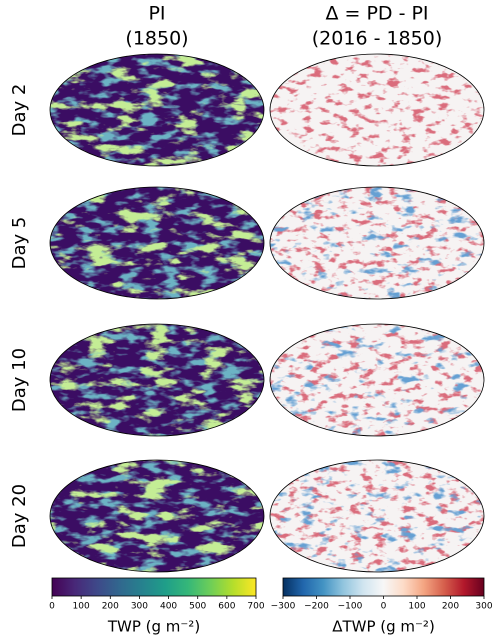 The image size is (500, 641). Describe the element at coordinates (19, 110) in the screenshot. I see `row-label: Day 2` at that location.